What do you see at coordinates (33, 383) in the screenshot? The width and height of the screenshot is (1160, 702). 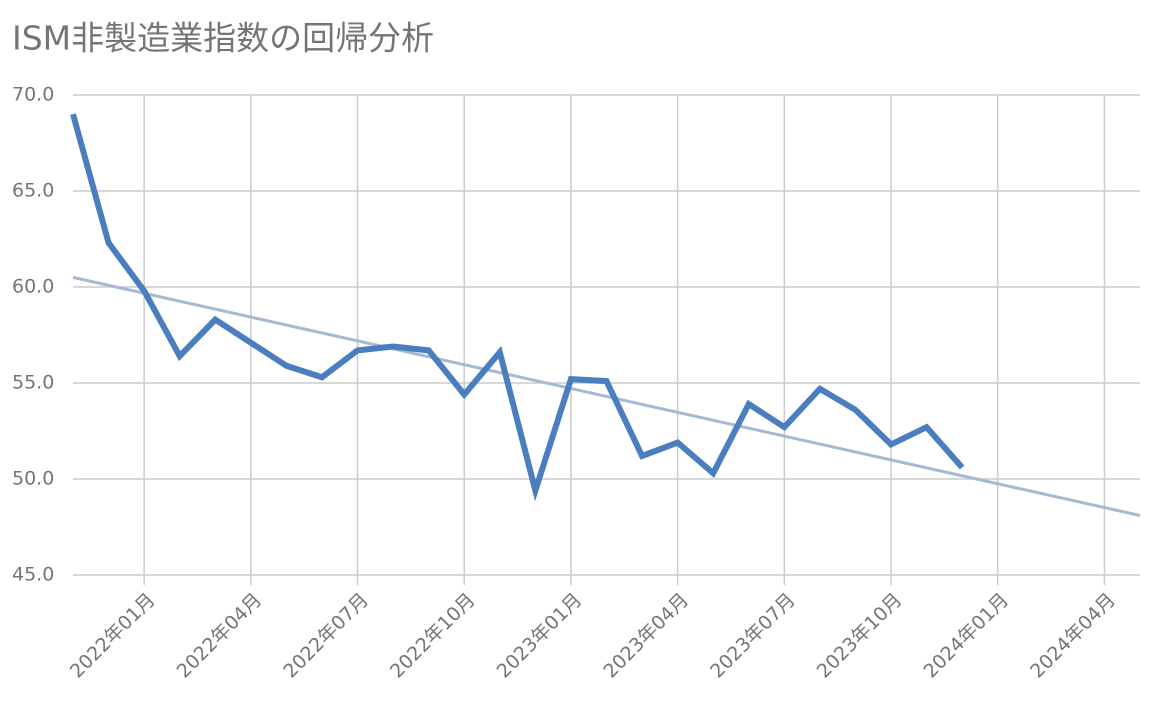 I see `y-tick-label: 55.0` at bounding box center [33, 383].